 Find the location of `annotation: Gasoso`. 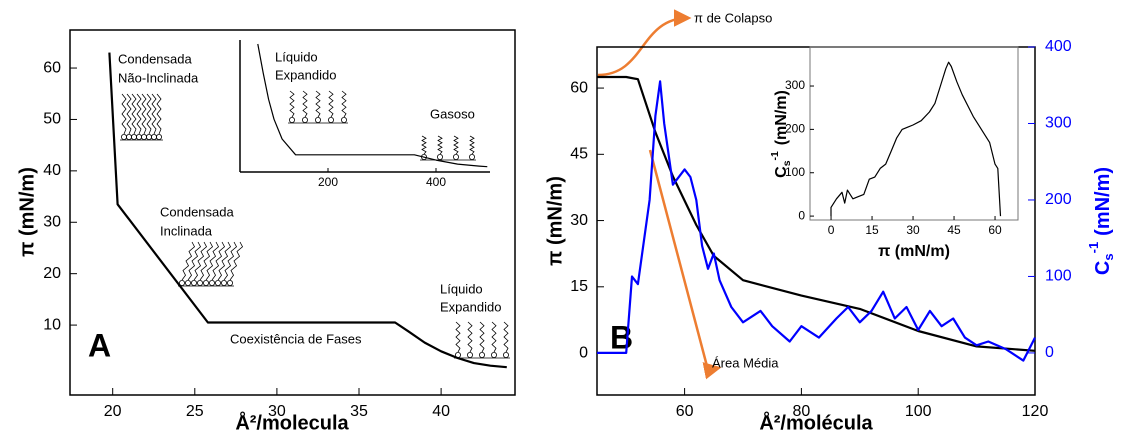

annotation: Gasoso is located at coordinates (452, 113).